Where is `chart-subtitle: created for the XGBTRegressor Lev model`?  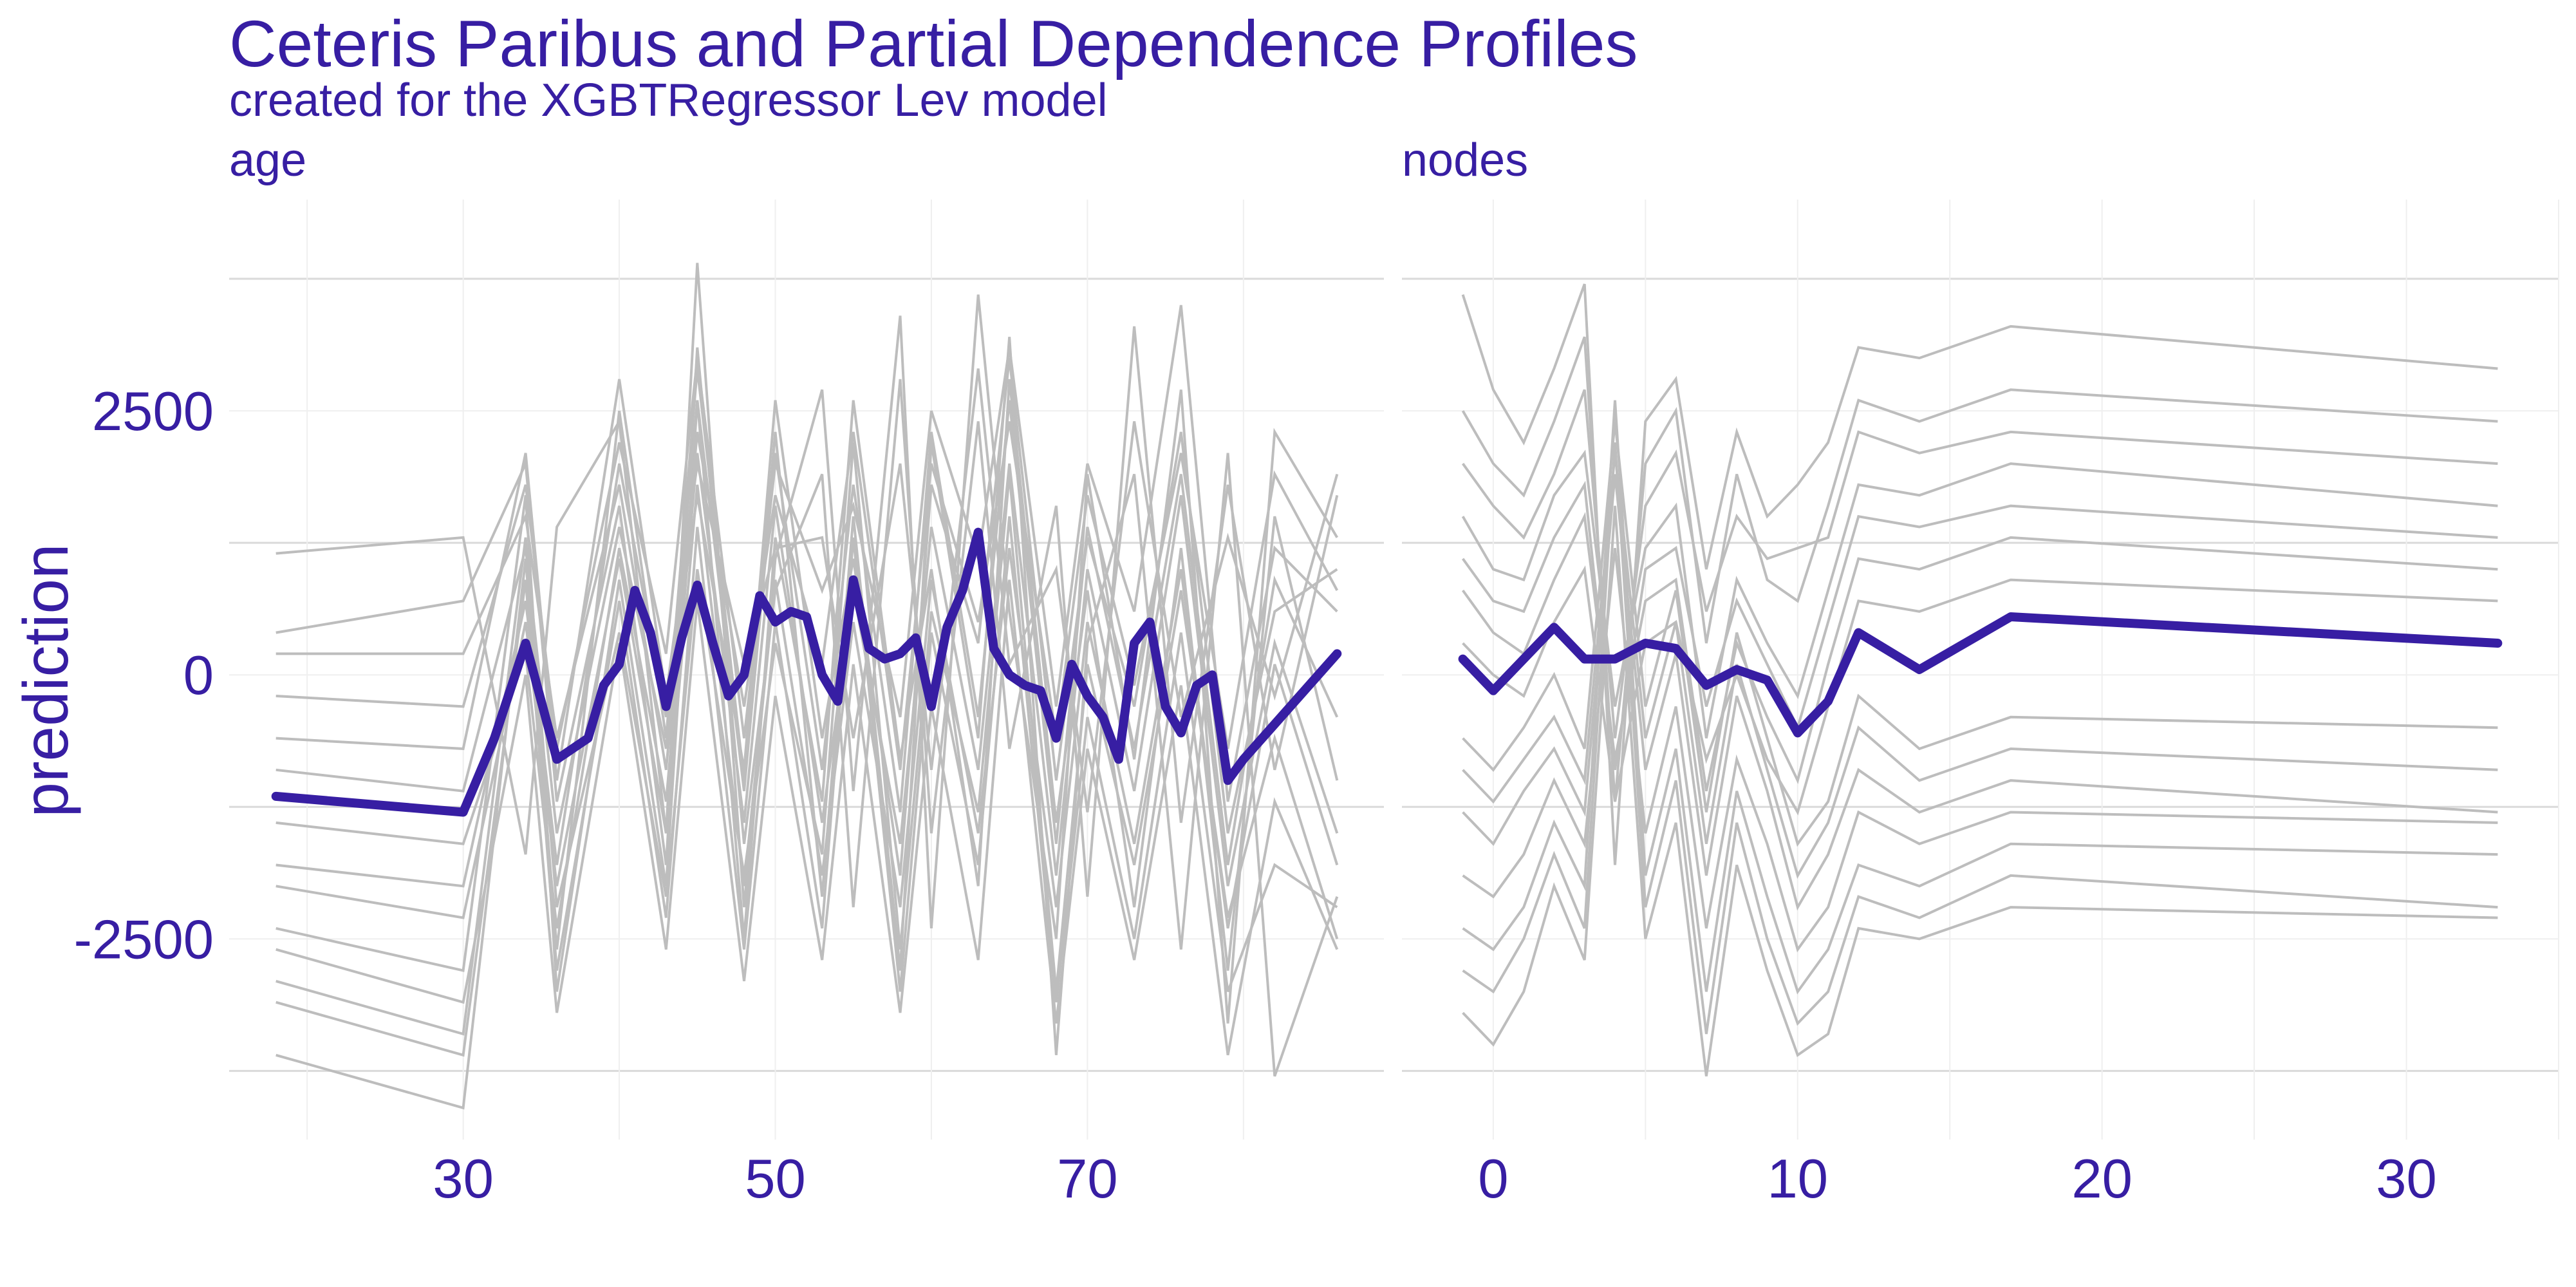 chart-subtitle: created for the XGBTRegressor Lev model is located at coordinates (668, 100).